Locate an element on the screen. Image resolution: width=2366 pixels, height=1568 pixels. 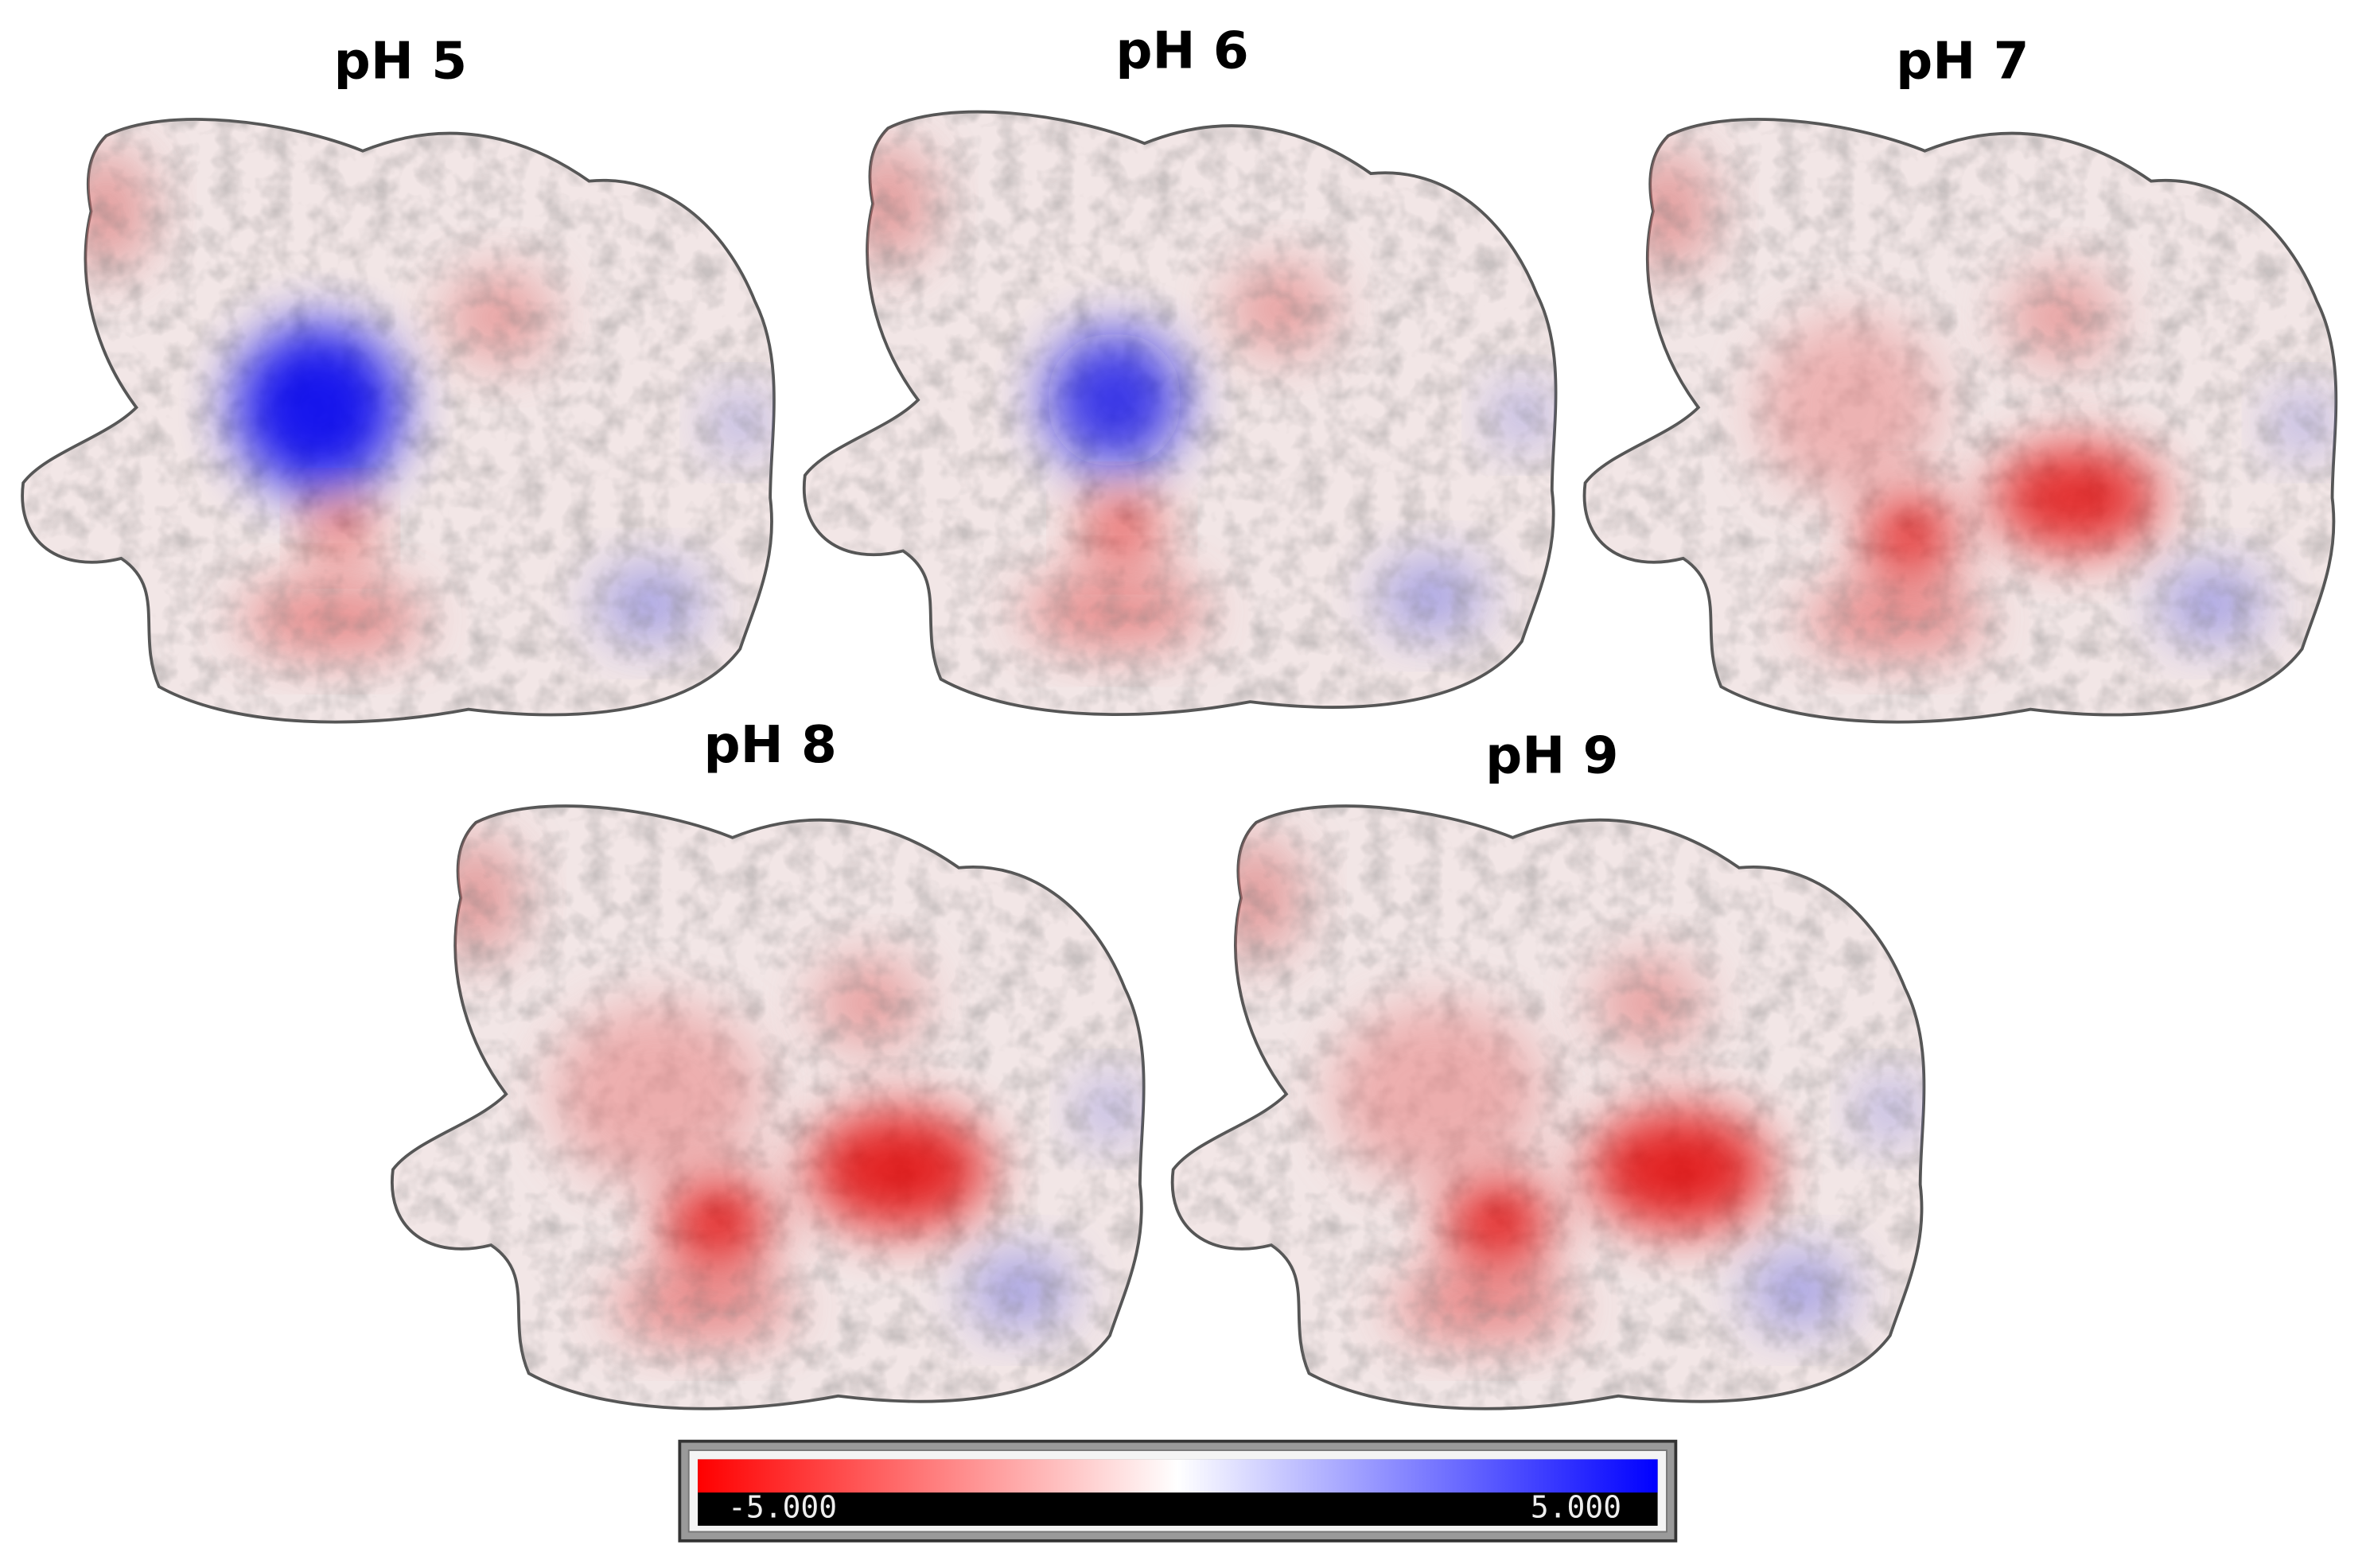
panel-title: pH 5 is located at coordinates (400, 61).